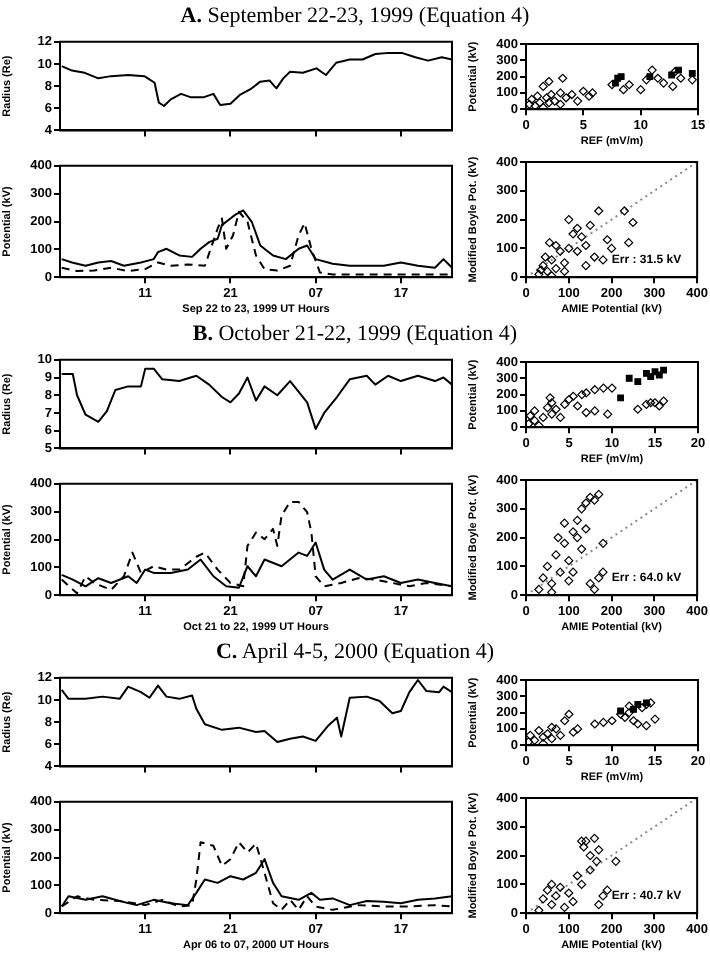 The height and width of the screenshot is (960, 710). Describe the element at coordinates (355, 17) in the screenshot. I see `chart-title: A. September 22-23, 1999 (Equation 4)` at that location.